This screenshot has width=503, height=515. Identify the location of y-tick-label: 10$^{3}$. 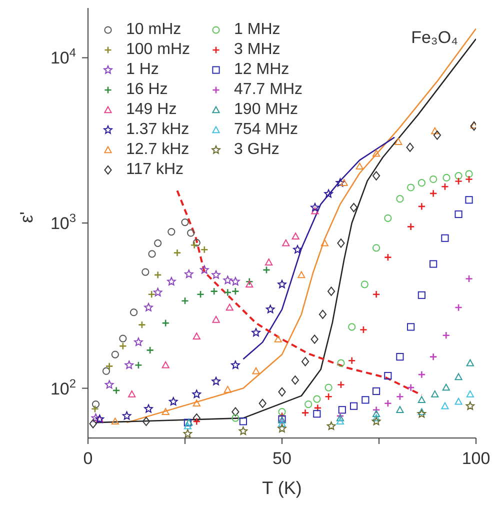
(63, 222).